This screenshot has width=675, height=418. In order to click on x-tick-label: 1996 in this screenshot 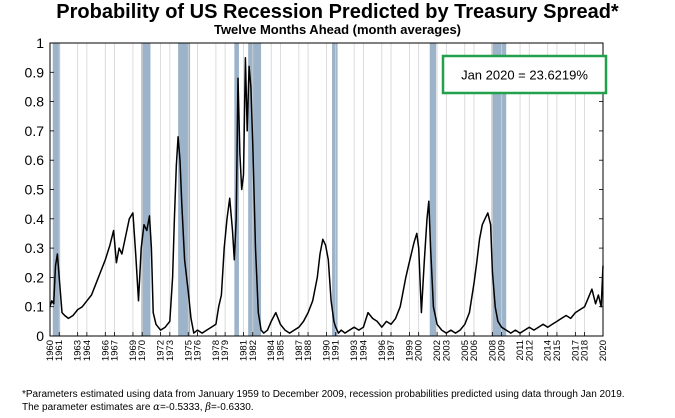, I will do `click(382, 350)`.